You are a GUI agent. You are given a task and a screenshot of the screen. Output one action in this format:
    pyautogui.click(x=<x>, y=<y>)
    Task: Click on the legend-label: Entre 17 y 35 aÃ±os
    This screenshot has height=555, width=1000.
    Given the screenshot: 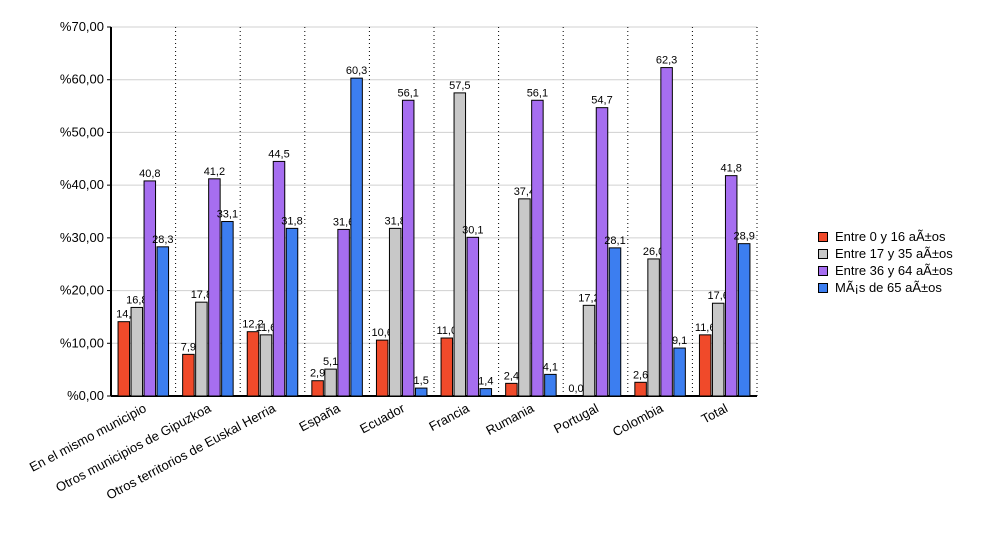 What is the action you would take?
    pyautogui.click(x=894, y=253)
    